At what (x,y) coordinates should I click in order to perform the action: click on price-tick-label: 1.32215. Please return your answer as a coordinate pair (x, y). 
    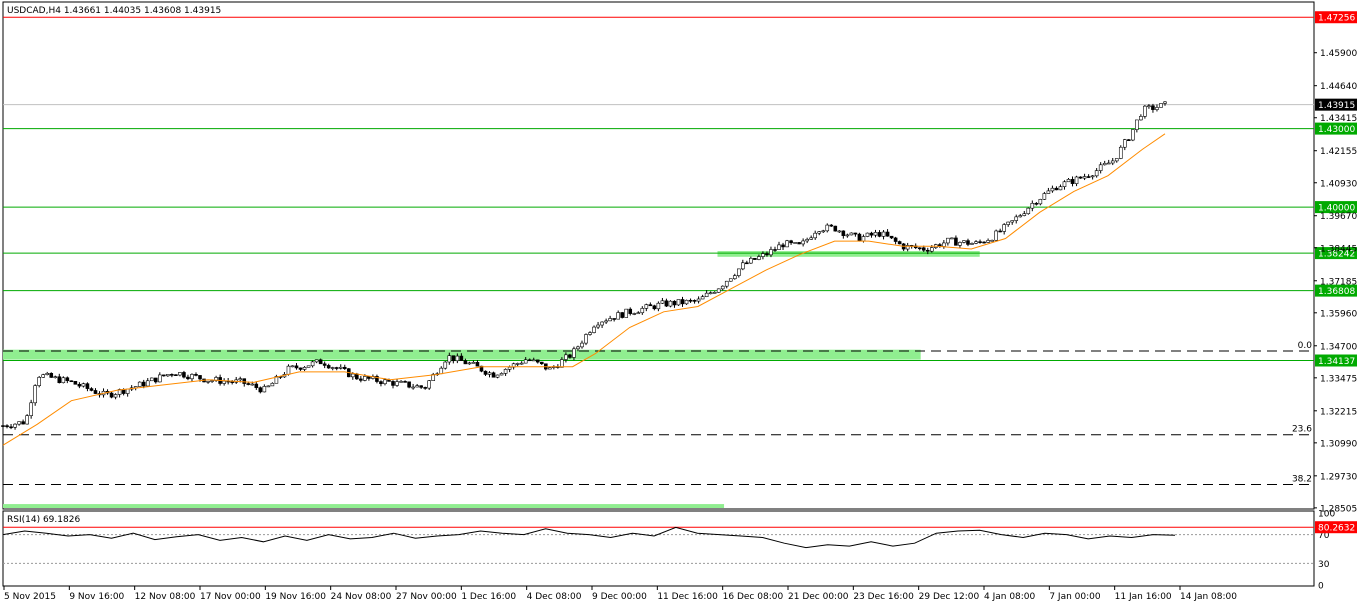
    Looking at the image, I should click on (1338, 412).